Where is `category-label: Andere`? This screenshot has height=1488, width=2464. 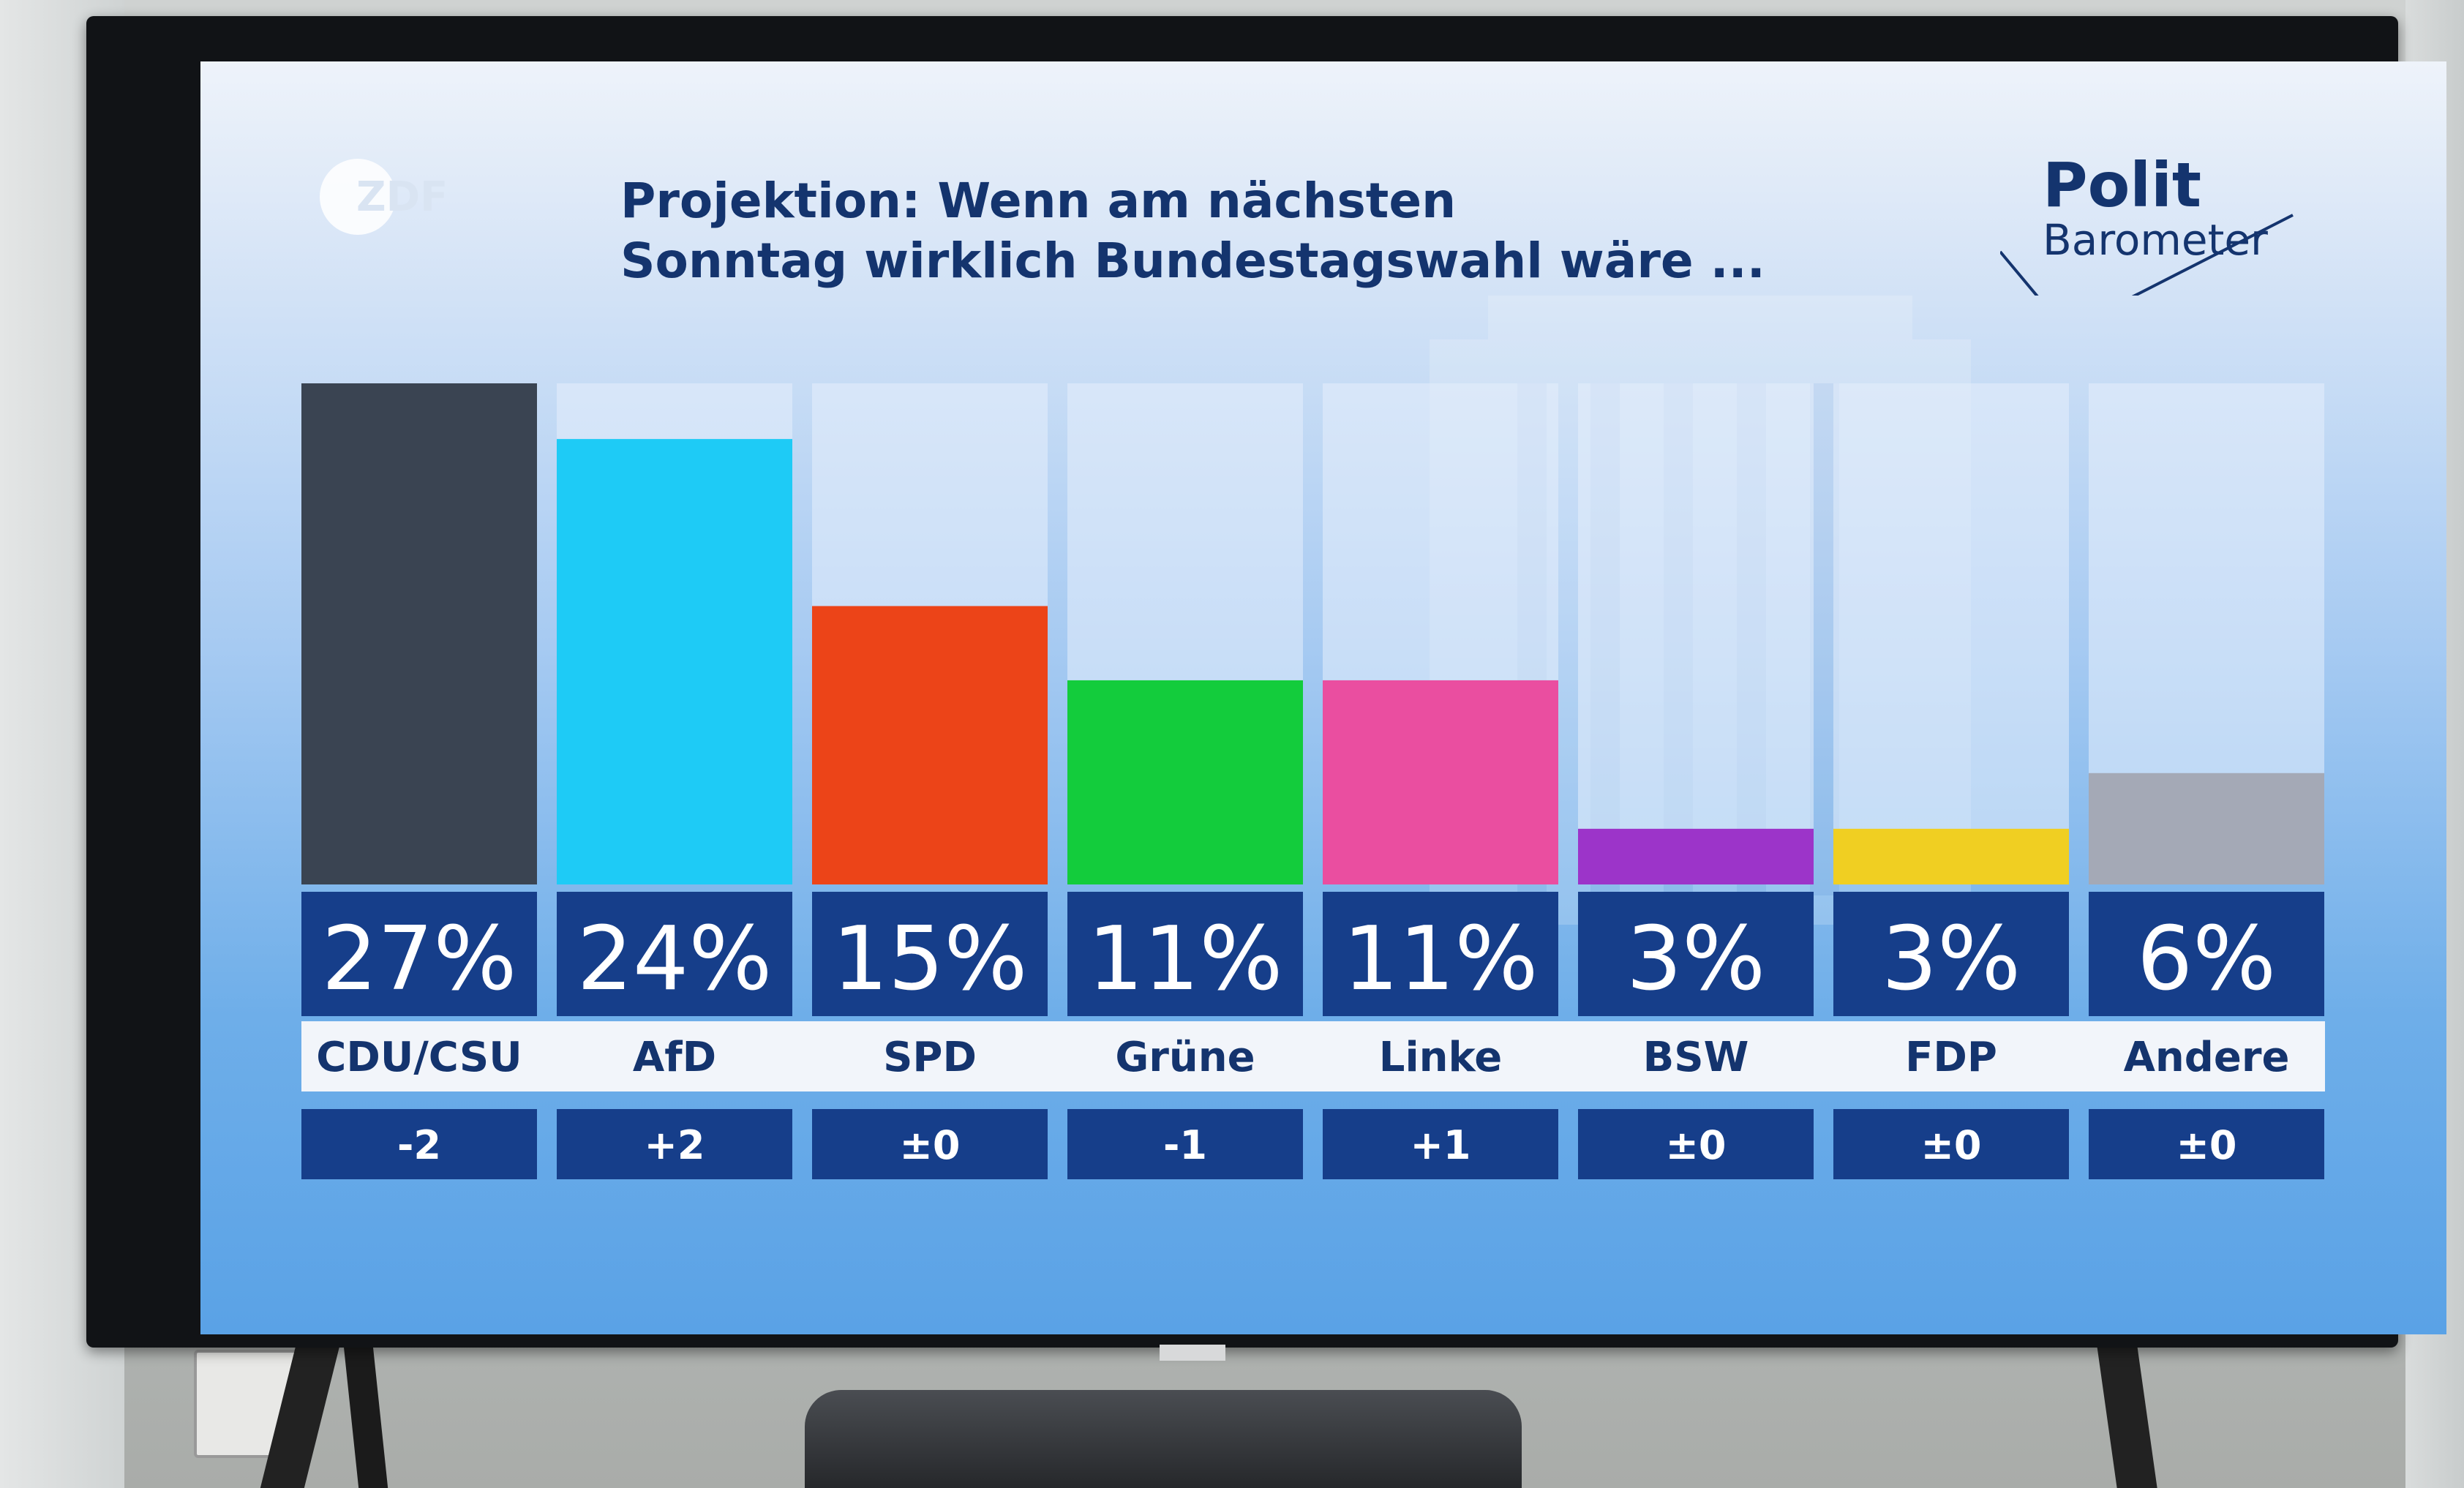
category-label: Andere is located at coordinates (2207, 1057).